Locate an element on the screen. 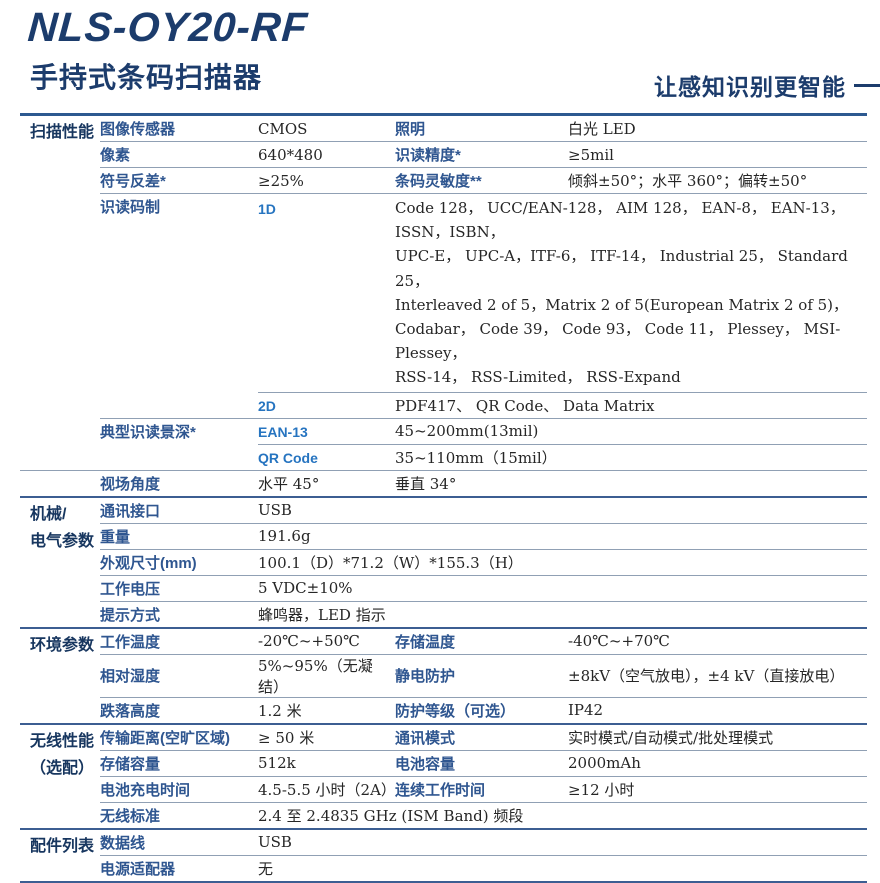  spec-row: QR Code 35~110mm（15mil） is located at coordinates (483, 457).